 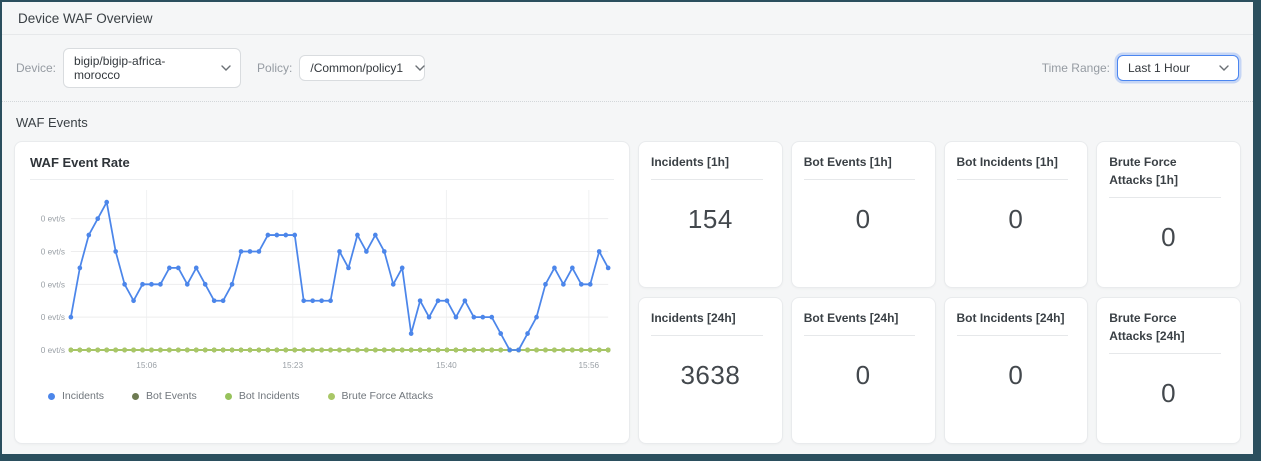 What do you see at coordinates (146, 365) in the screenshot?
I see `svg-text: 15:06` at bounding box center [146, 365].